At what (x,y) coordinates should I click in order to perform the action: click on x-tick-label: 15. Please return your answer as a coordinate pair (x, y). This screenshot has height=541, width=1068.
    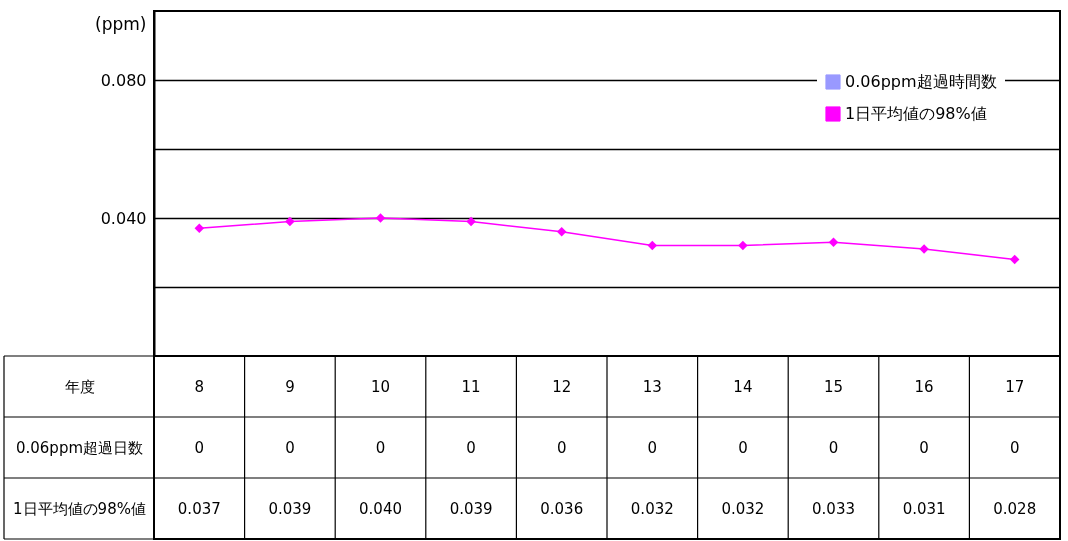
    Looking at the image, I should click on (833, 386).